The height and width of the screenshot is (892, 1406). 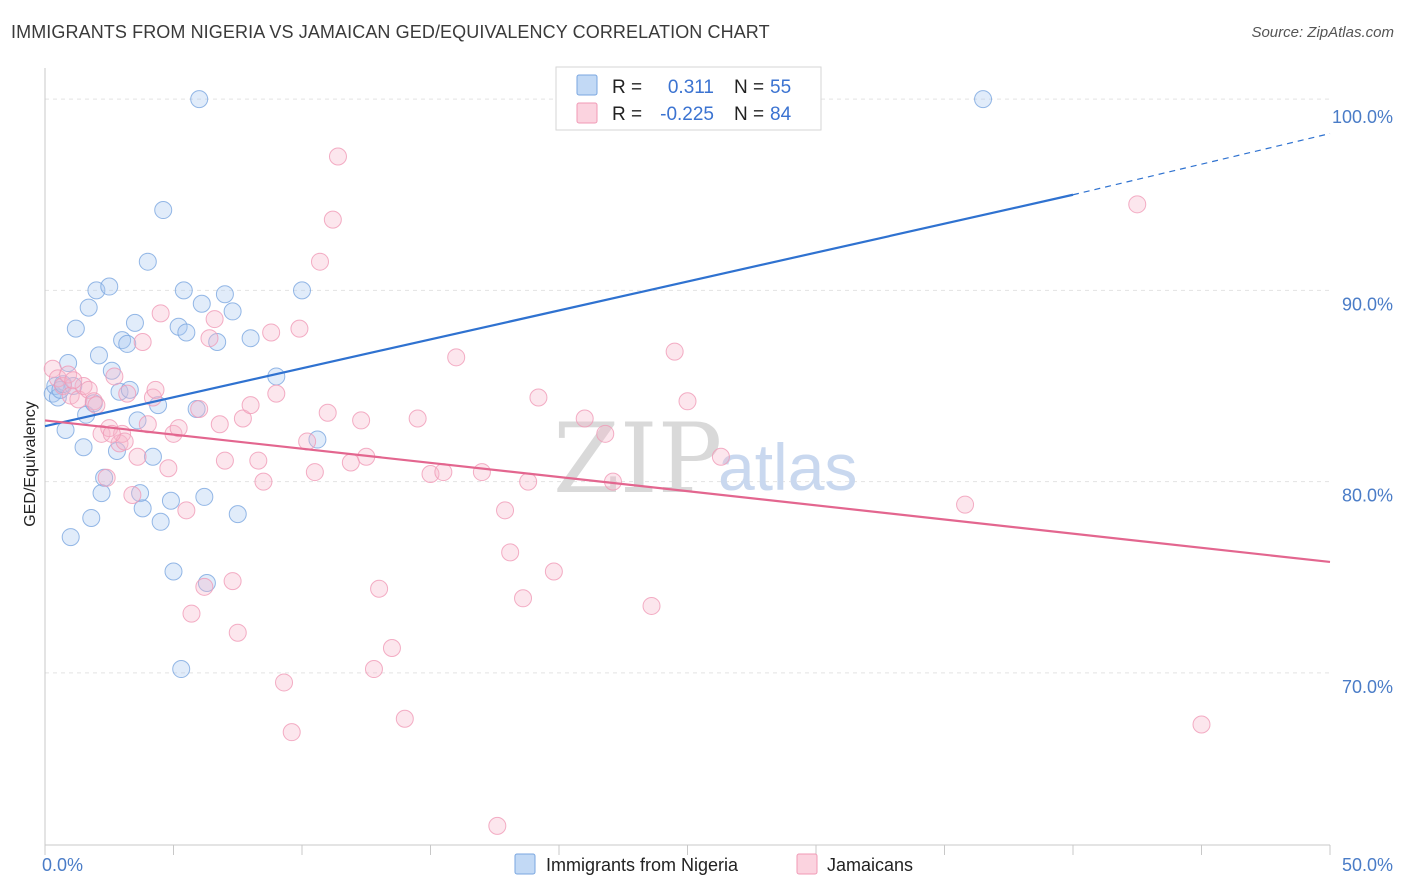 I want to click on stats-legend-box, so click(x=688, y=98).